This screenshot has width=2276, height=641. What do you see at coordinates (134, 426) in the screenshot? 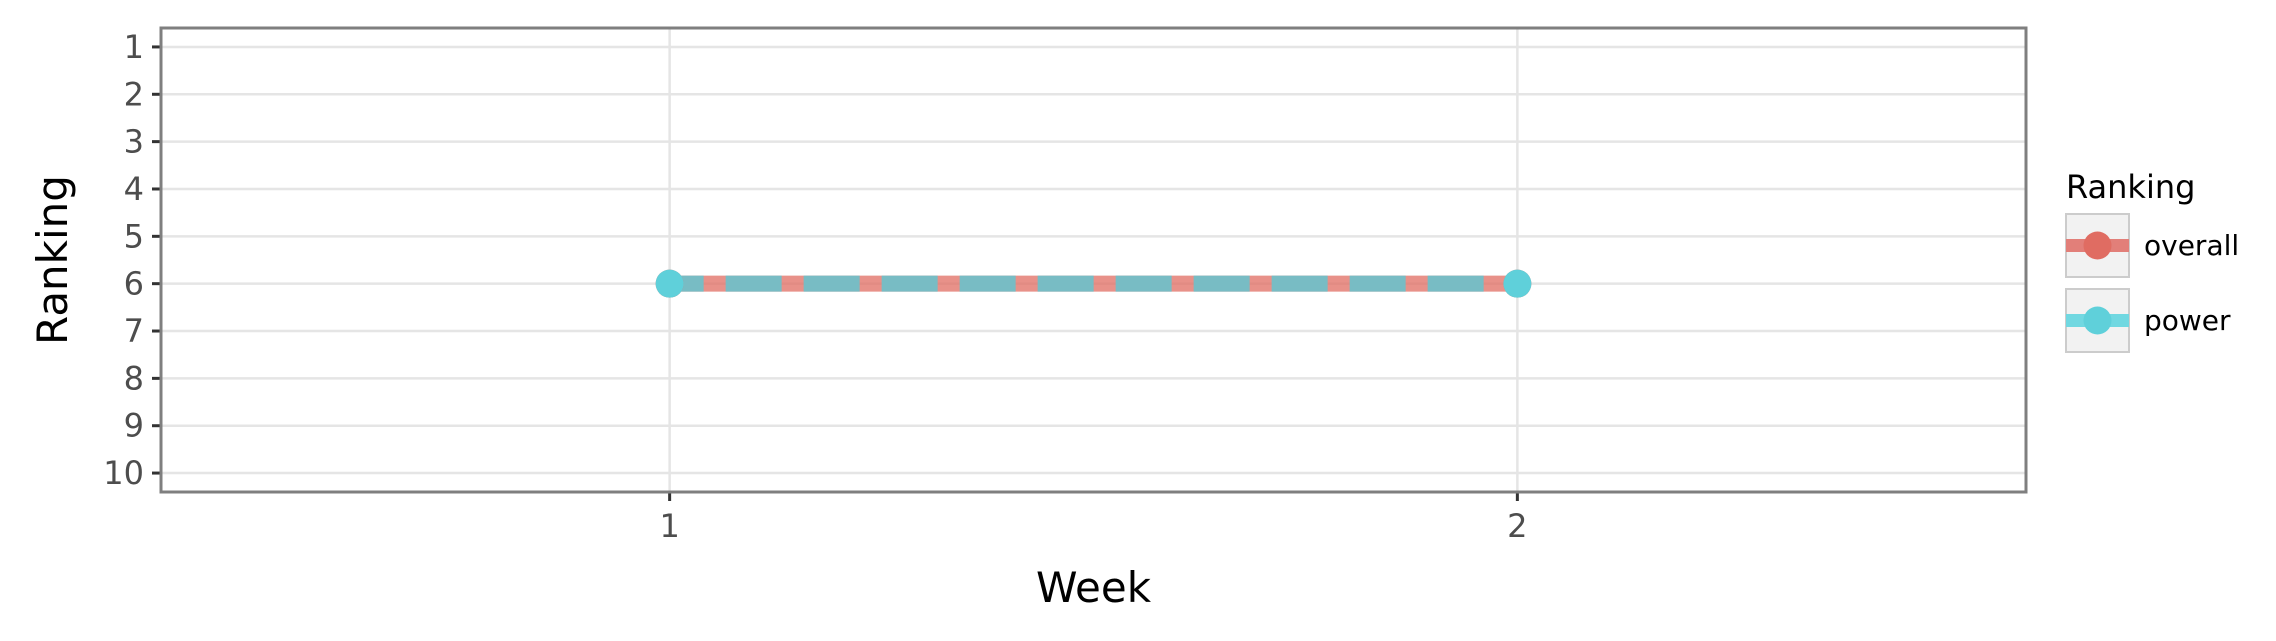
I see `y-tick-label-9: 9` at bounding box center [134, 426].